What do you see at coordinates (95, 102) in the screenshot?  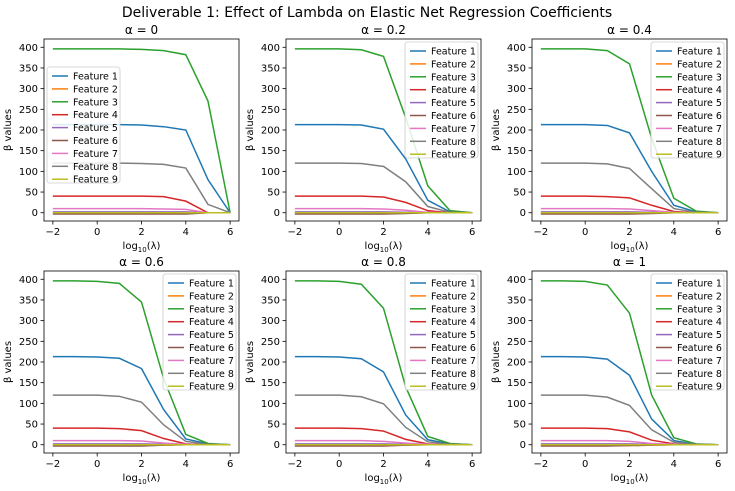 I see `legend-label-feature-3: Feature 3` at bounding box center [95, 102].